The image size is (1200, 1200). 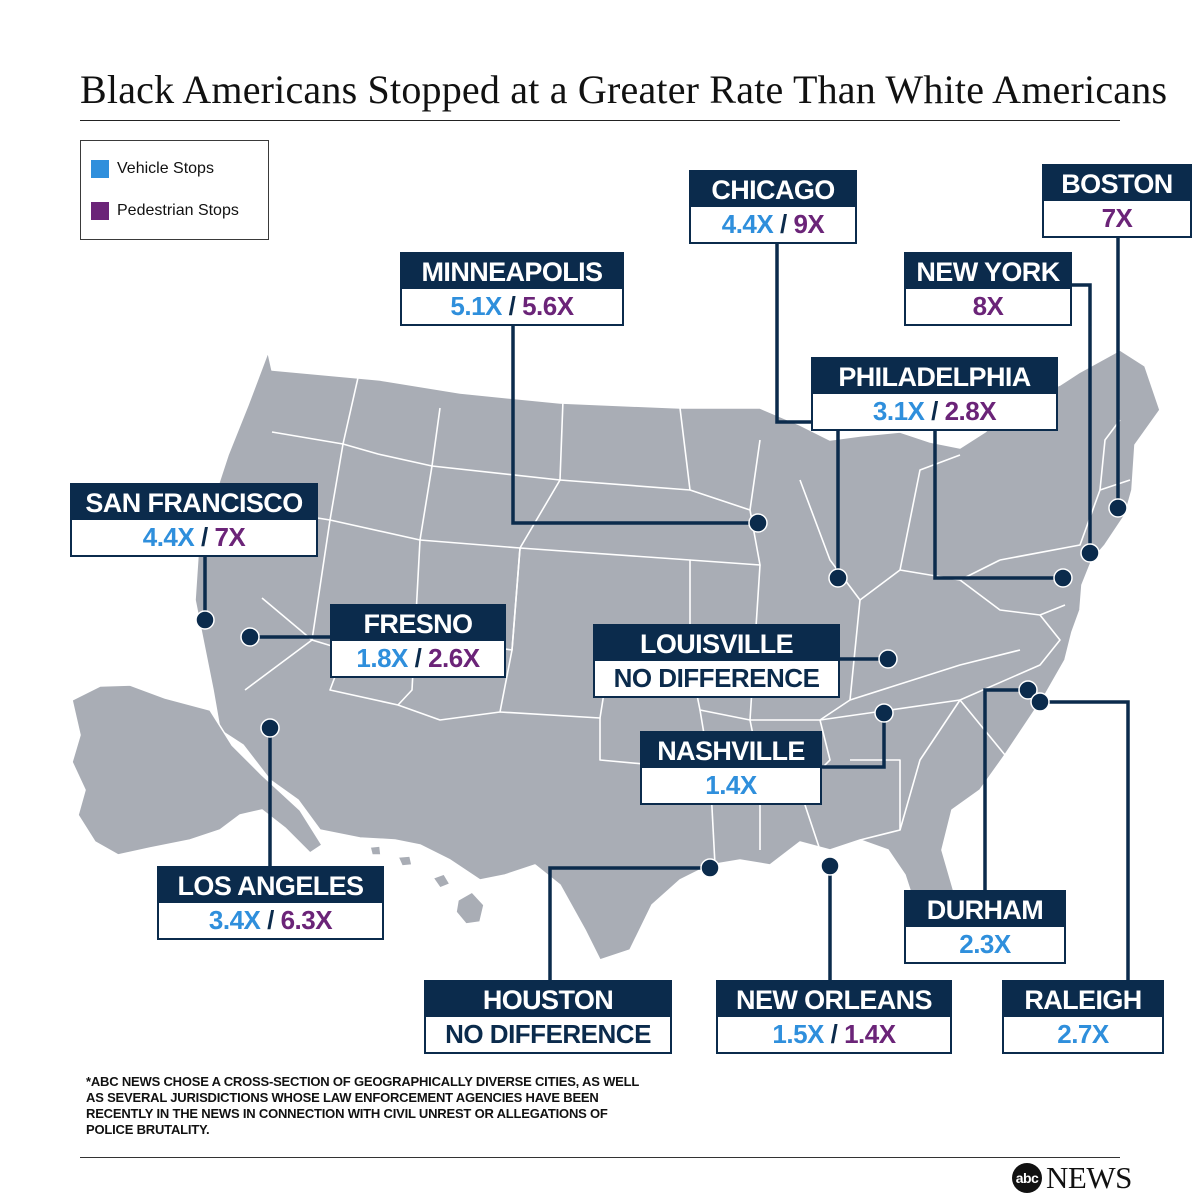 I want to click on dot-philadelphia, so click(x=1063, y=578).